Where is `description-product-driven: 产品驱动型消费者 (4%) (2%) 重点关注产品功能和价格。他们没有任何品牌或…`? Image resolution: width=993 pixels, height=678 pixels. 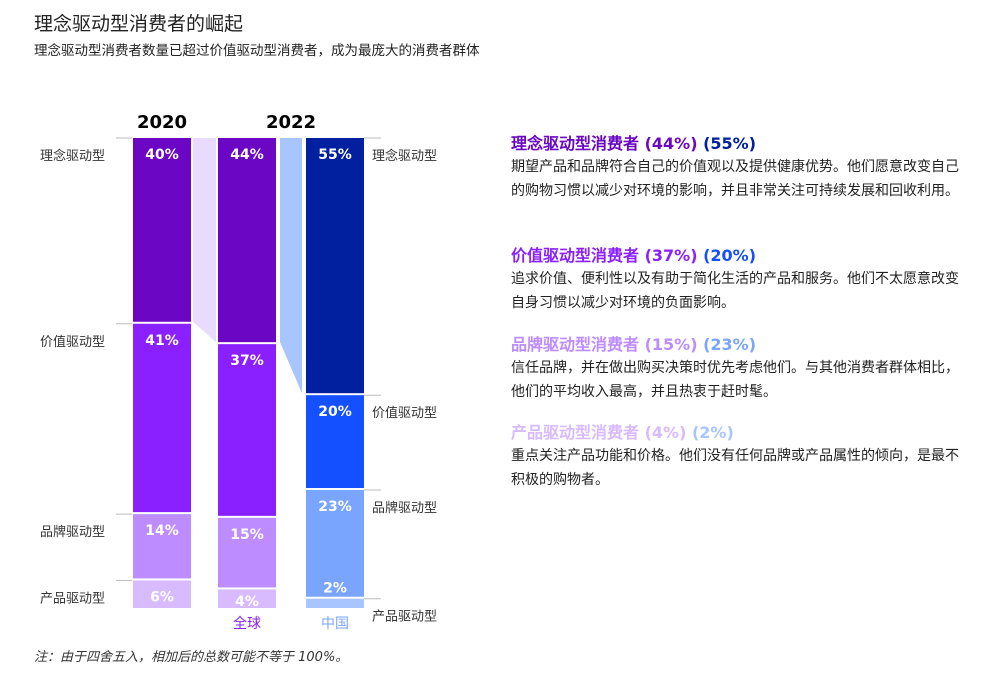
description-product-driven: 产品驱动型消费者 (4%) (2%) 重点关注产品功能和价格。他们没有任何品牌或… is located at coordinates (741, 457).